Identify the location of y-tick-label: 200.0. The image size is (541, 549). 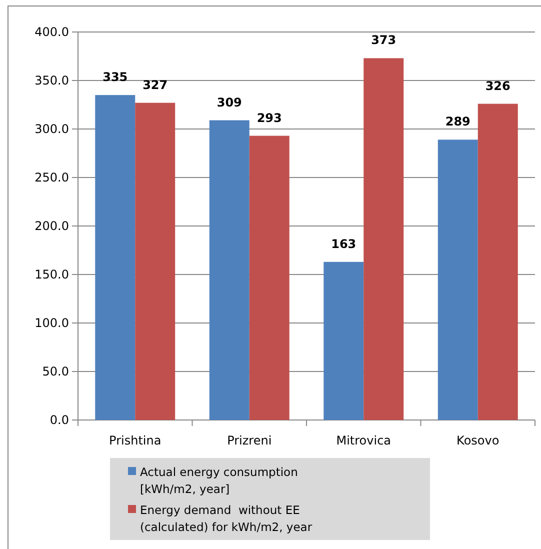
(51, 225).